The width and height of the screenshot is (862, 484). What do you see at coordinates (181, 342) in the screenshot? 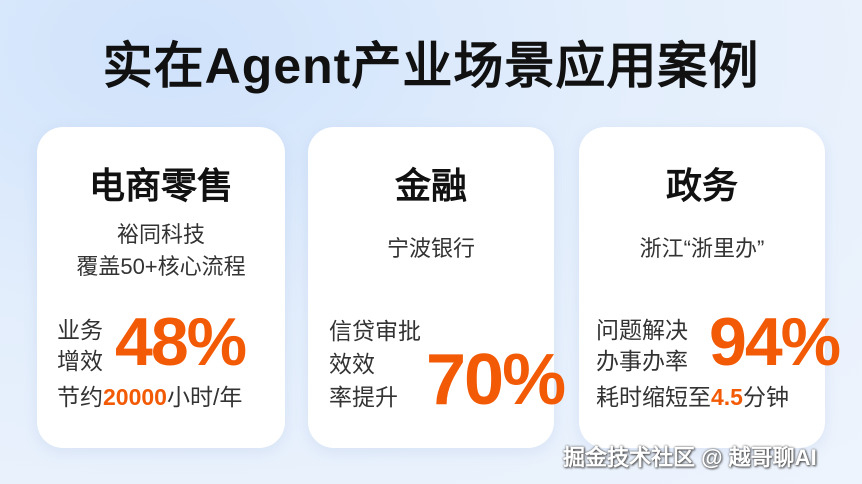
I see `stat-value: 48%` at bounding box center [181, 342].